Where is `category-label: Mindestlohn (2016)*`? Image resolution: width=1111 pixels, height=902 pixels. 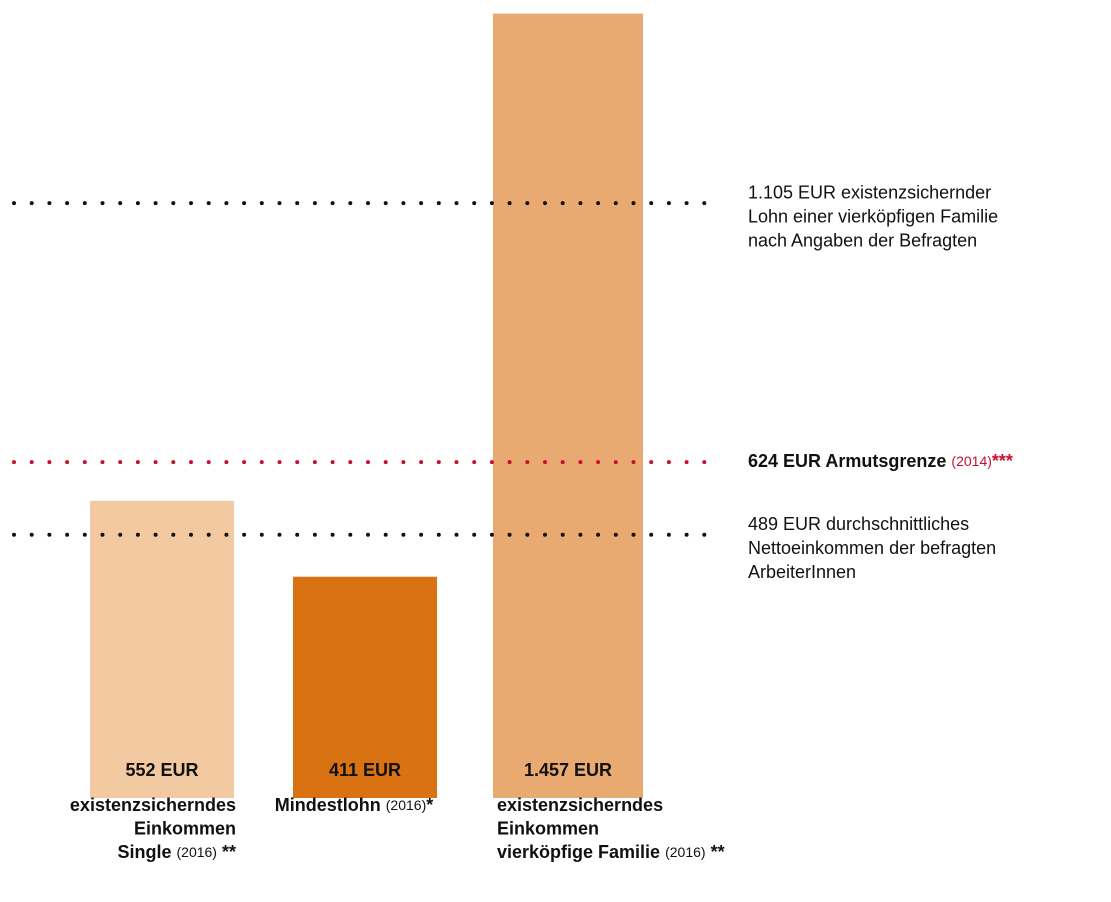 category-label: Mindestlohn (2016)* is located at coordinates (354, 805).